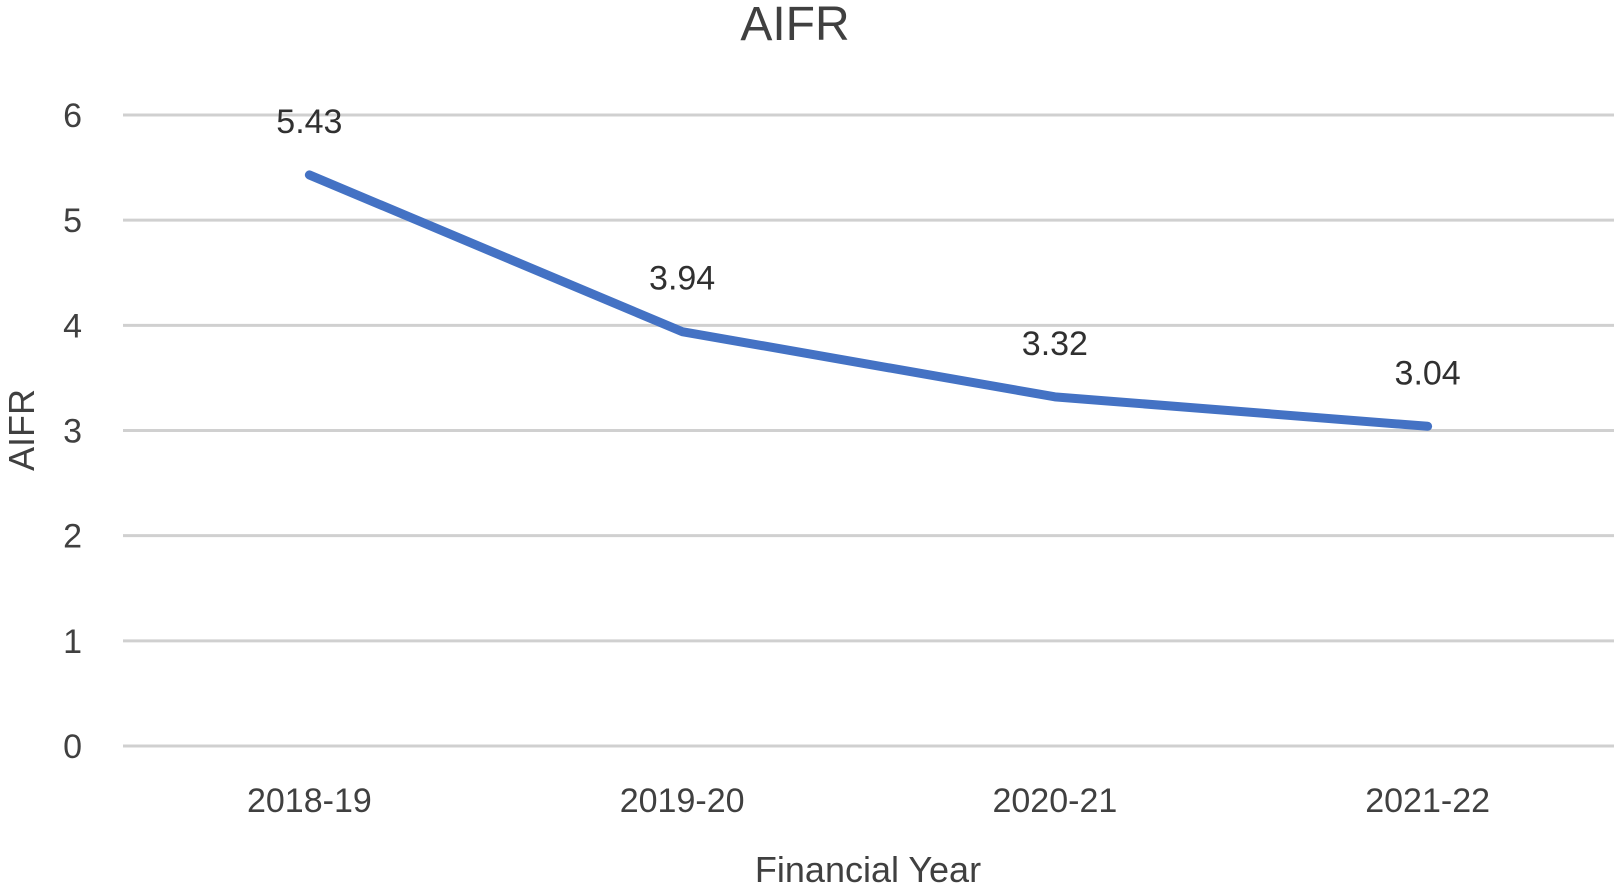 This screenshot has width=1614, height=891. What do you see at coordinates (72, 642) in the screenshot?
I see `y-tick-label: 1` at bounding box center [72, 642].